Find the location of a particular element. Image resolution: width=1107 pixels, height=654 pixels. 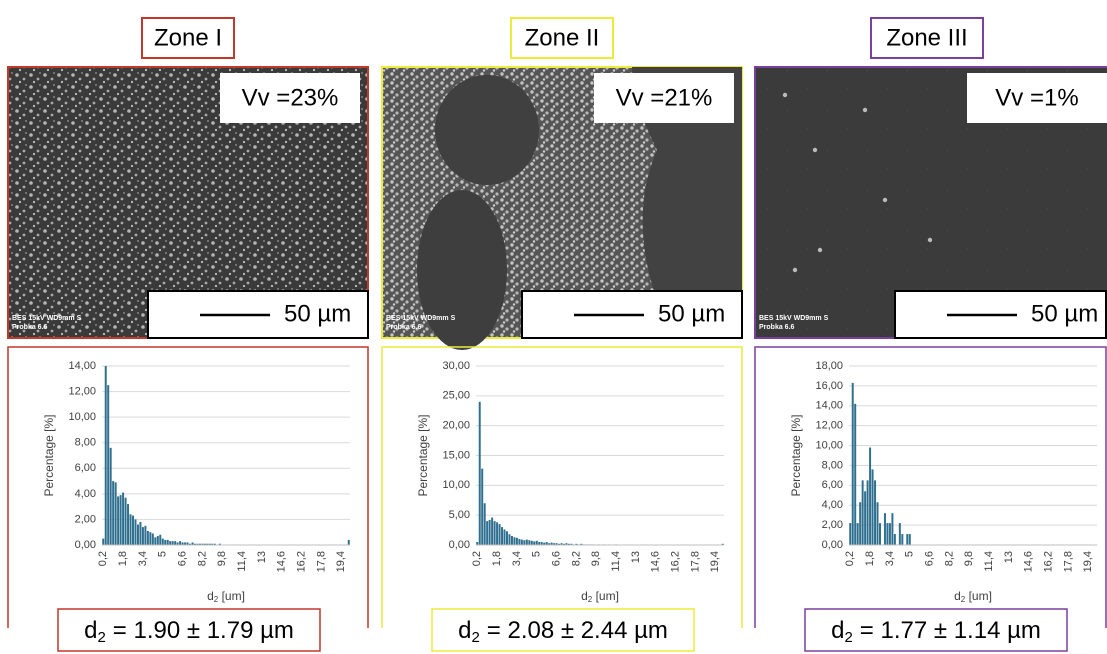

zone-box is located at coordinates (927, 38).